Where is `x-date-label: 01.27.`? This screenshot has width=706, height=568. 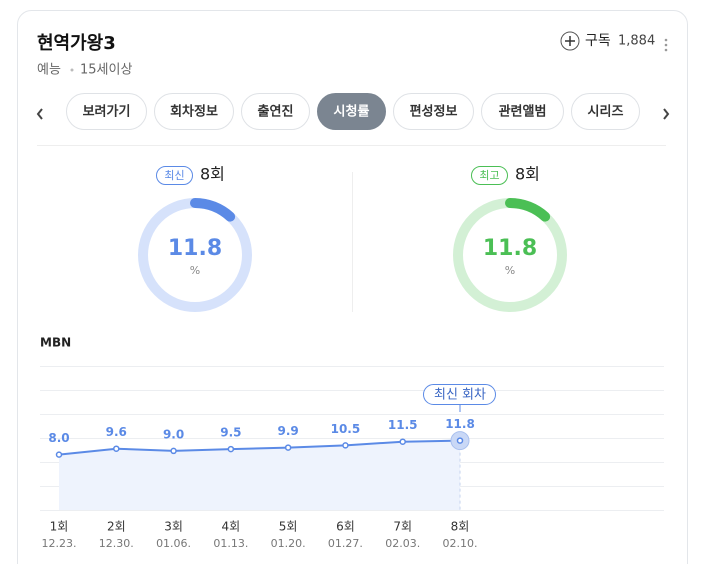 x-date-label: 01.27. is located at coordinates (345, 543).